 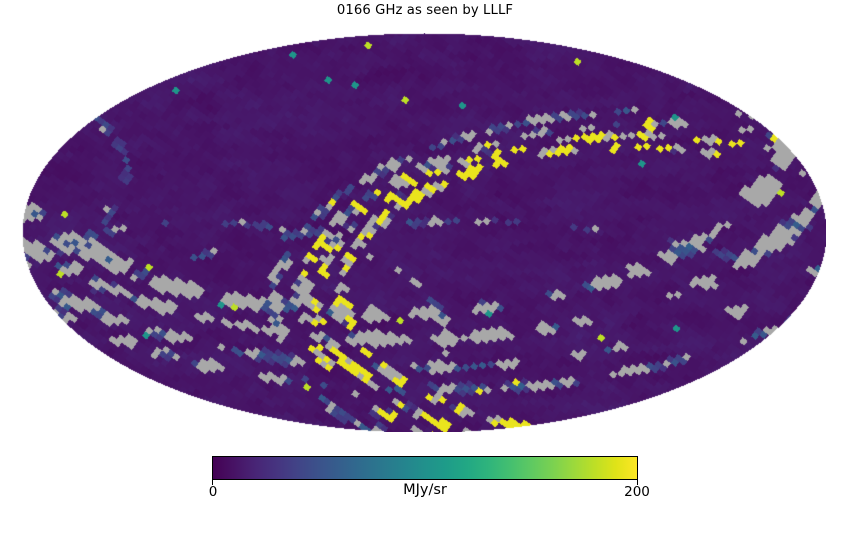 I want to click on page-title: 0166 GHz as seen by LLLF, so click(x=425, y=10).